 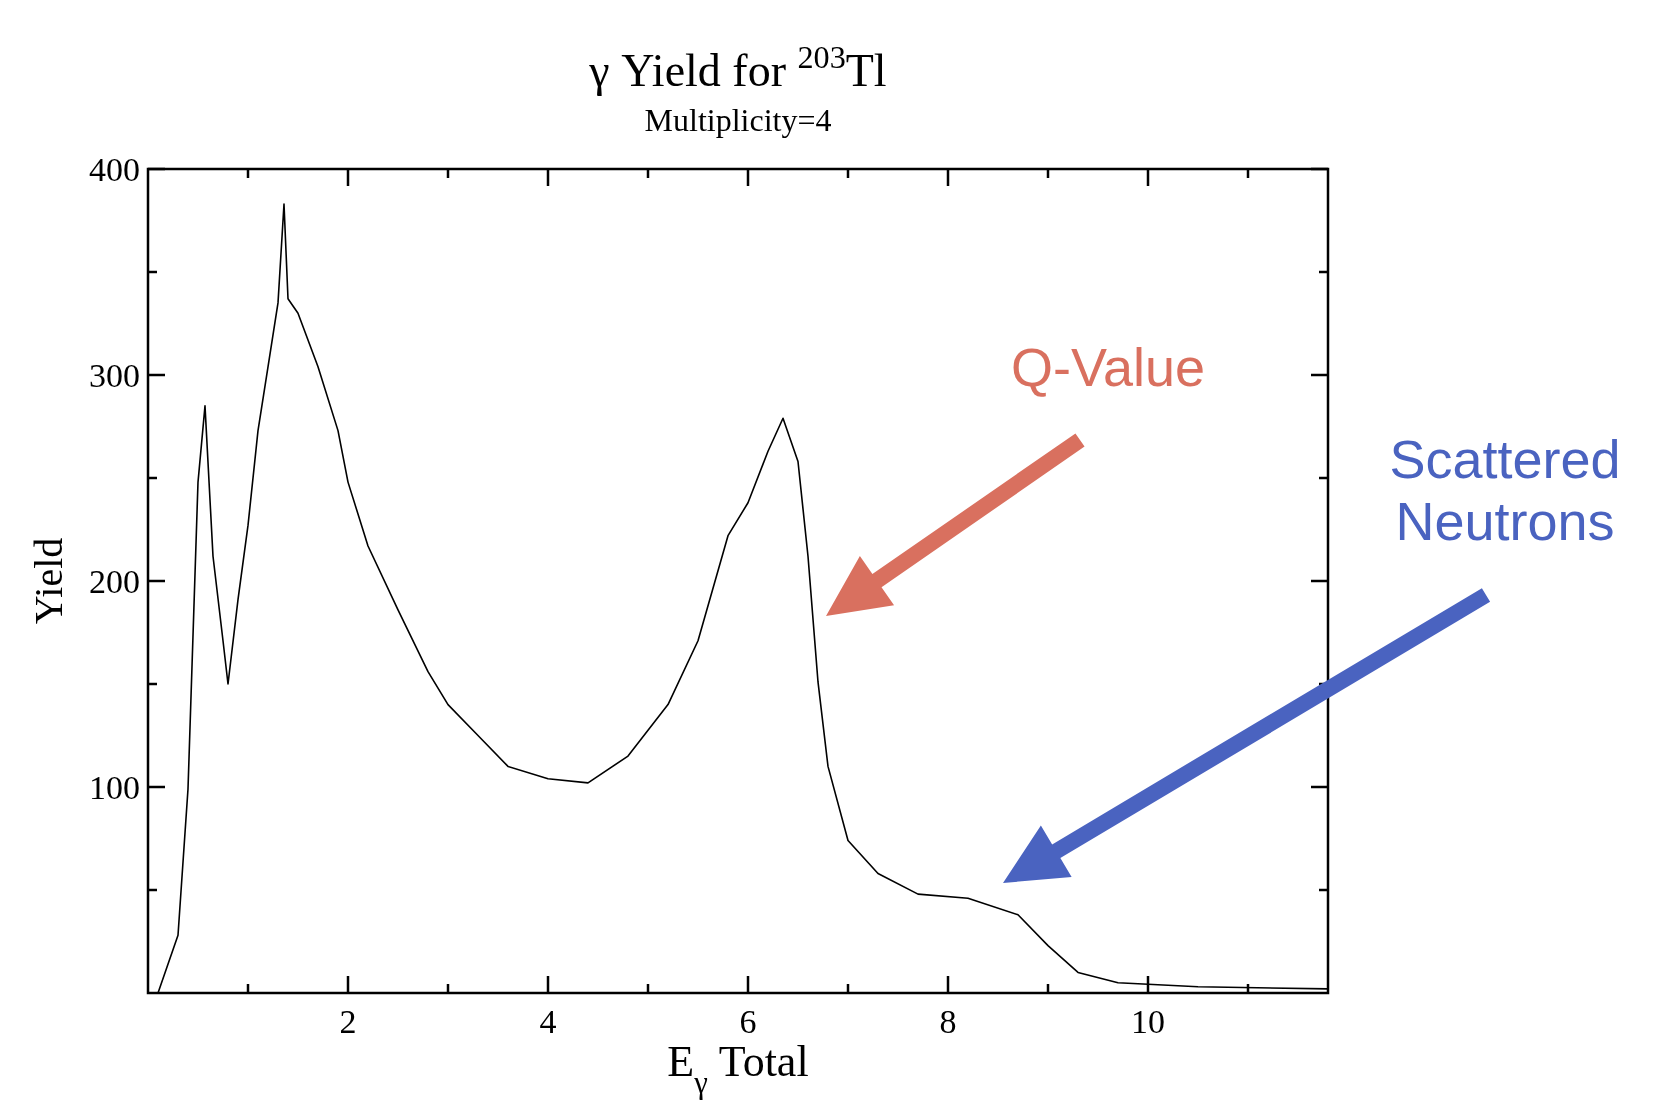 I want to click on x-tick-label: 8, so click(x=948, y=1021).